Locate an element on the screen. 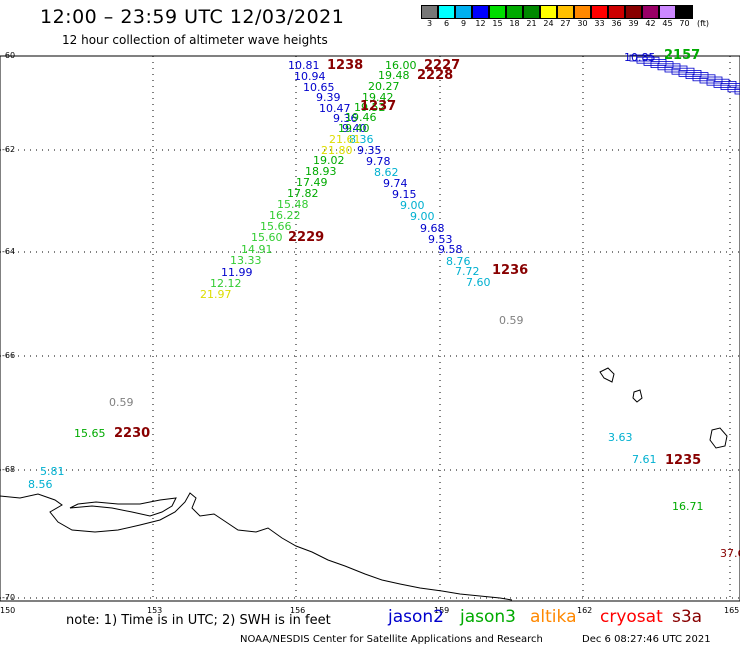  legend-label: 27 is located at coordinates (565, 23).